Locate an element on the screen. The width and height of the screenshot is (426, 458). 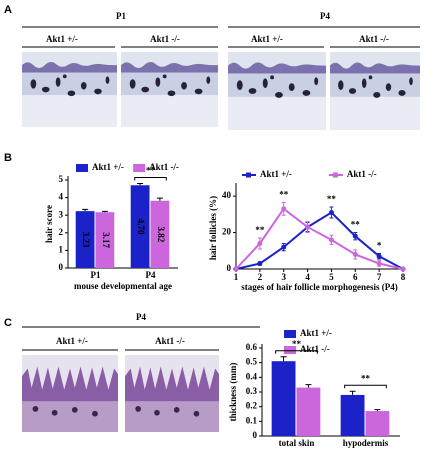
panel-label: C is located at coordinates (8, 323).